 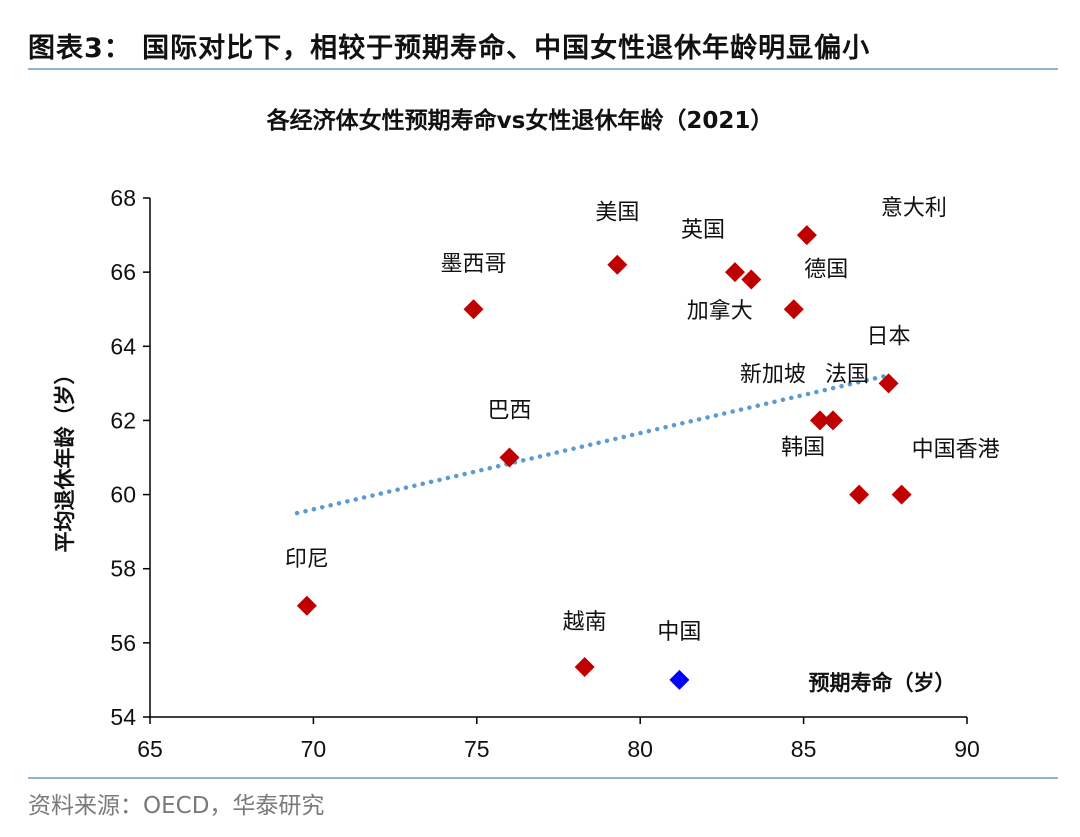 What do you see at coordinates (314, 749) in the screenshot?
I see `x-tick-label: 70` at bounding box center [314, 749].